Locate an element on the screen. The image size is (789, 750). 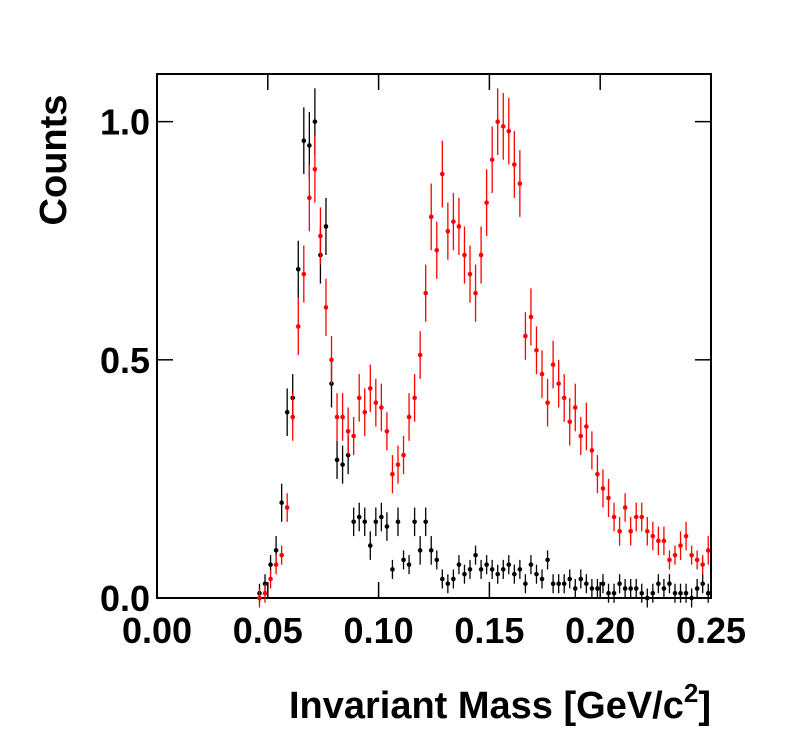
x-tick-label: 0.10 is located at coordinates (379, 630).